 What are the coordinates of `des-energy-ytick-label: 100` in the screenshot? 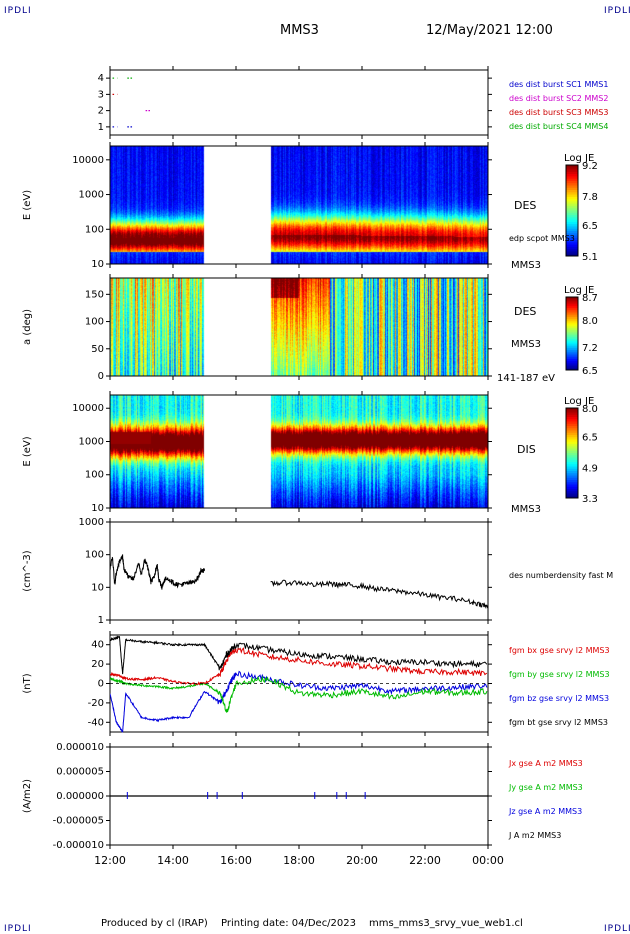 It's located at (94, 229).